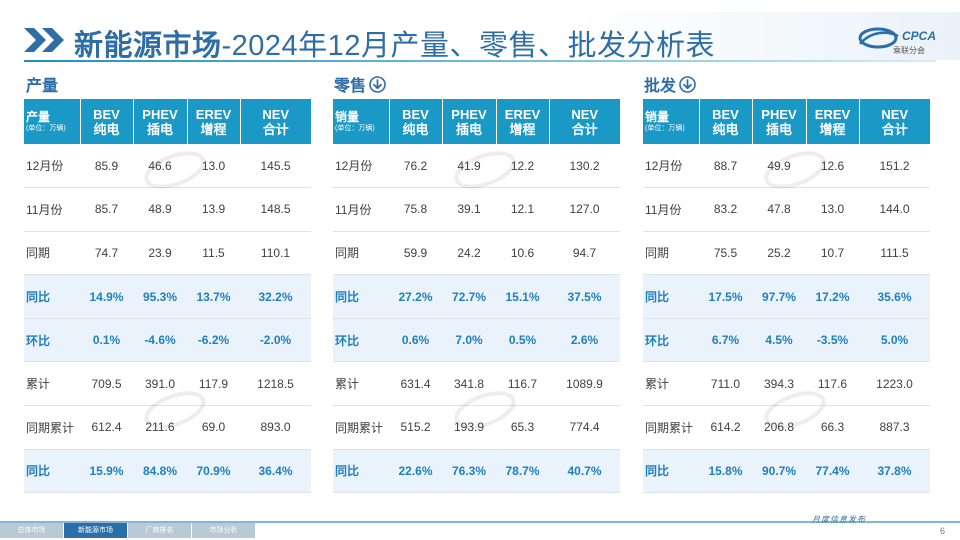 The width and height of the screenshot is (960, 540). What do you see at coordinates (44, 40) in the screenshot?
I see `chevron-right-icon` at bounding box center [44, 40].